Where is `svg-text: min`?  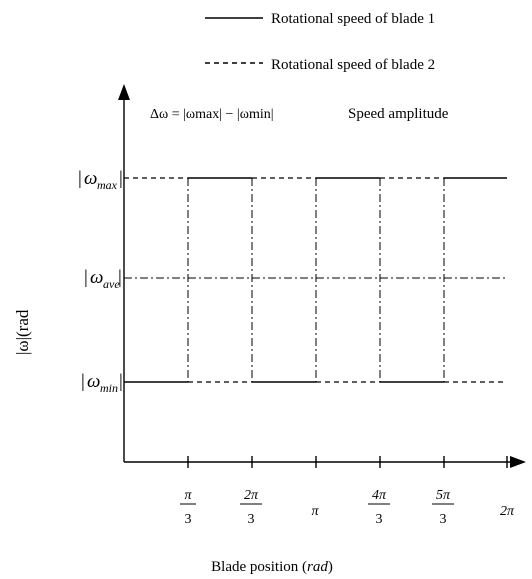 svg-text: min is located at coordinates (109, 388).